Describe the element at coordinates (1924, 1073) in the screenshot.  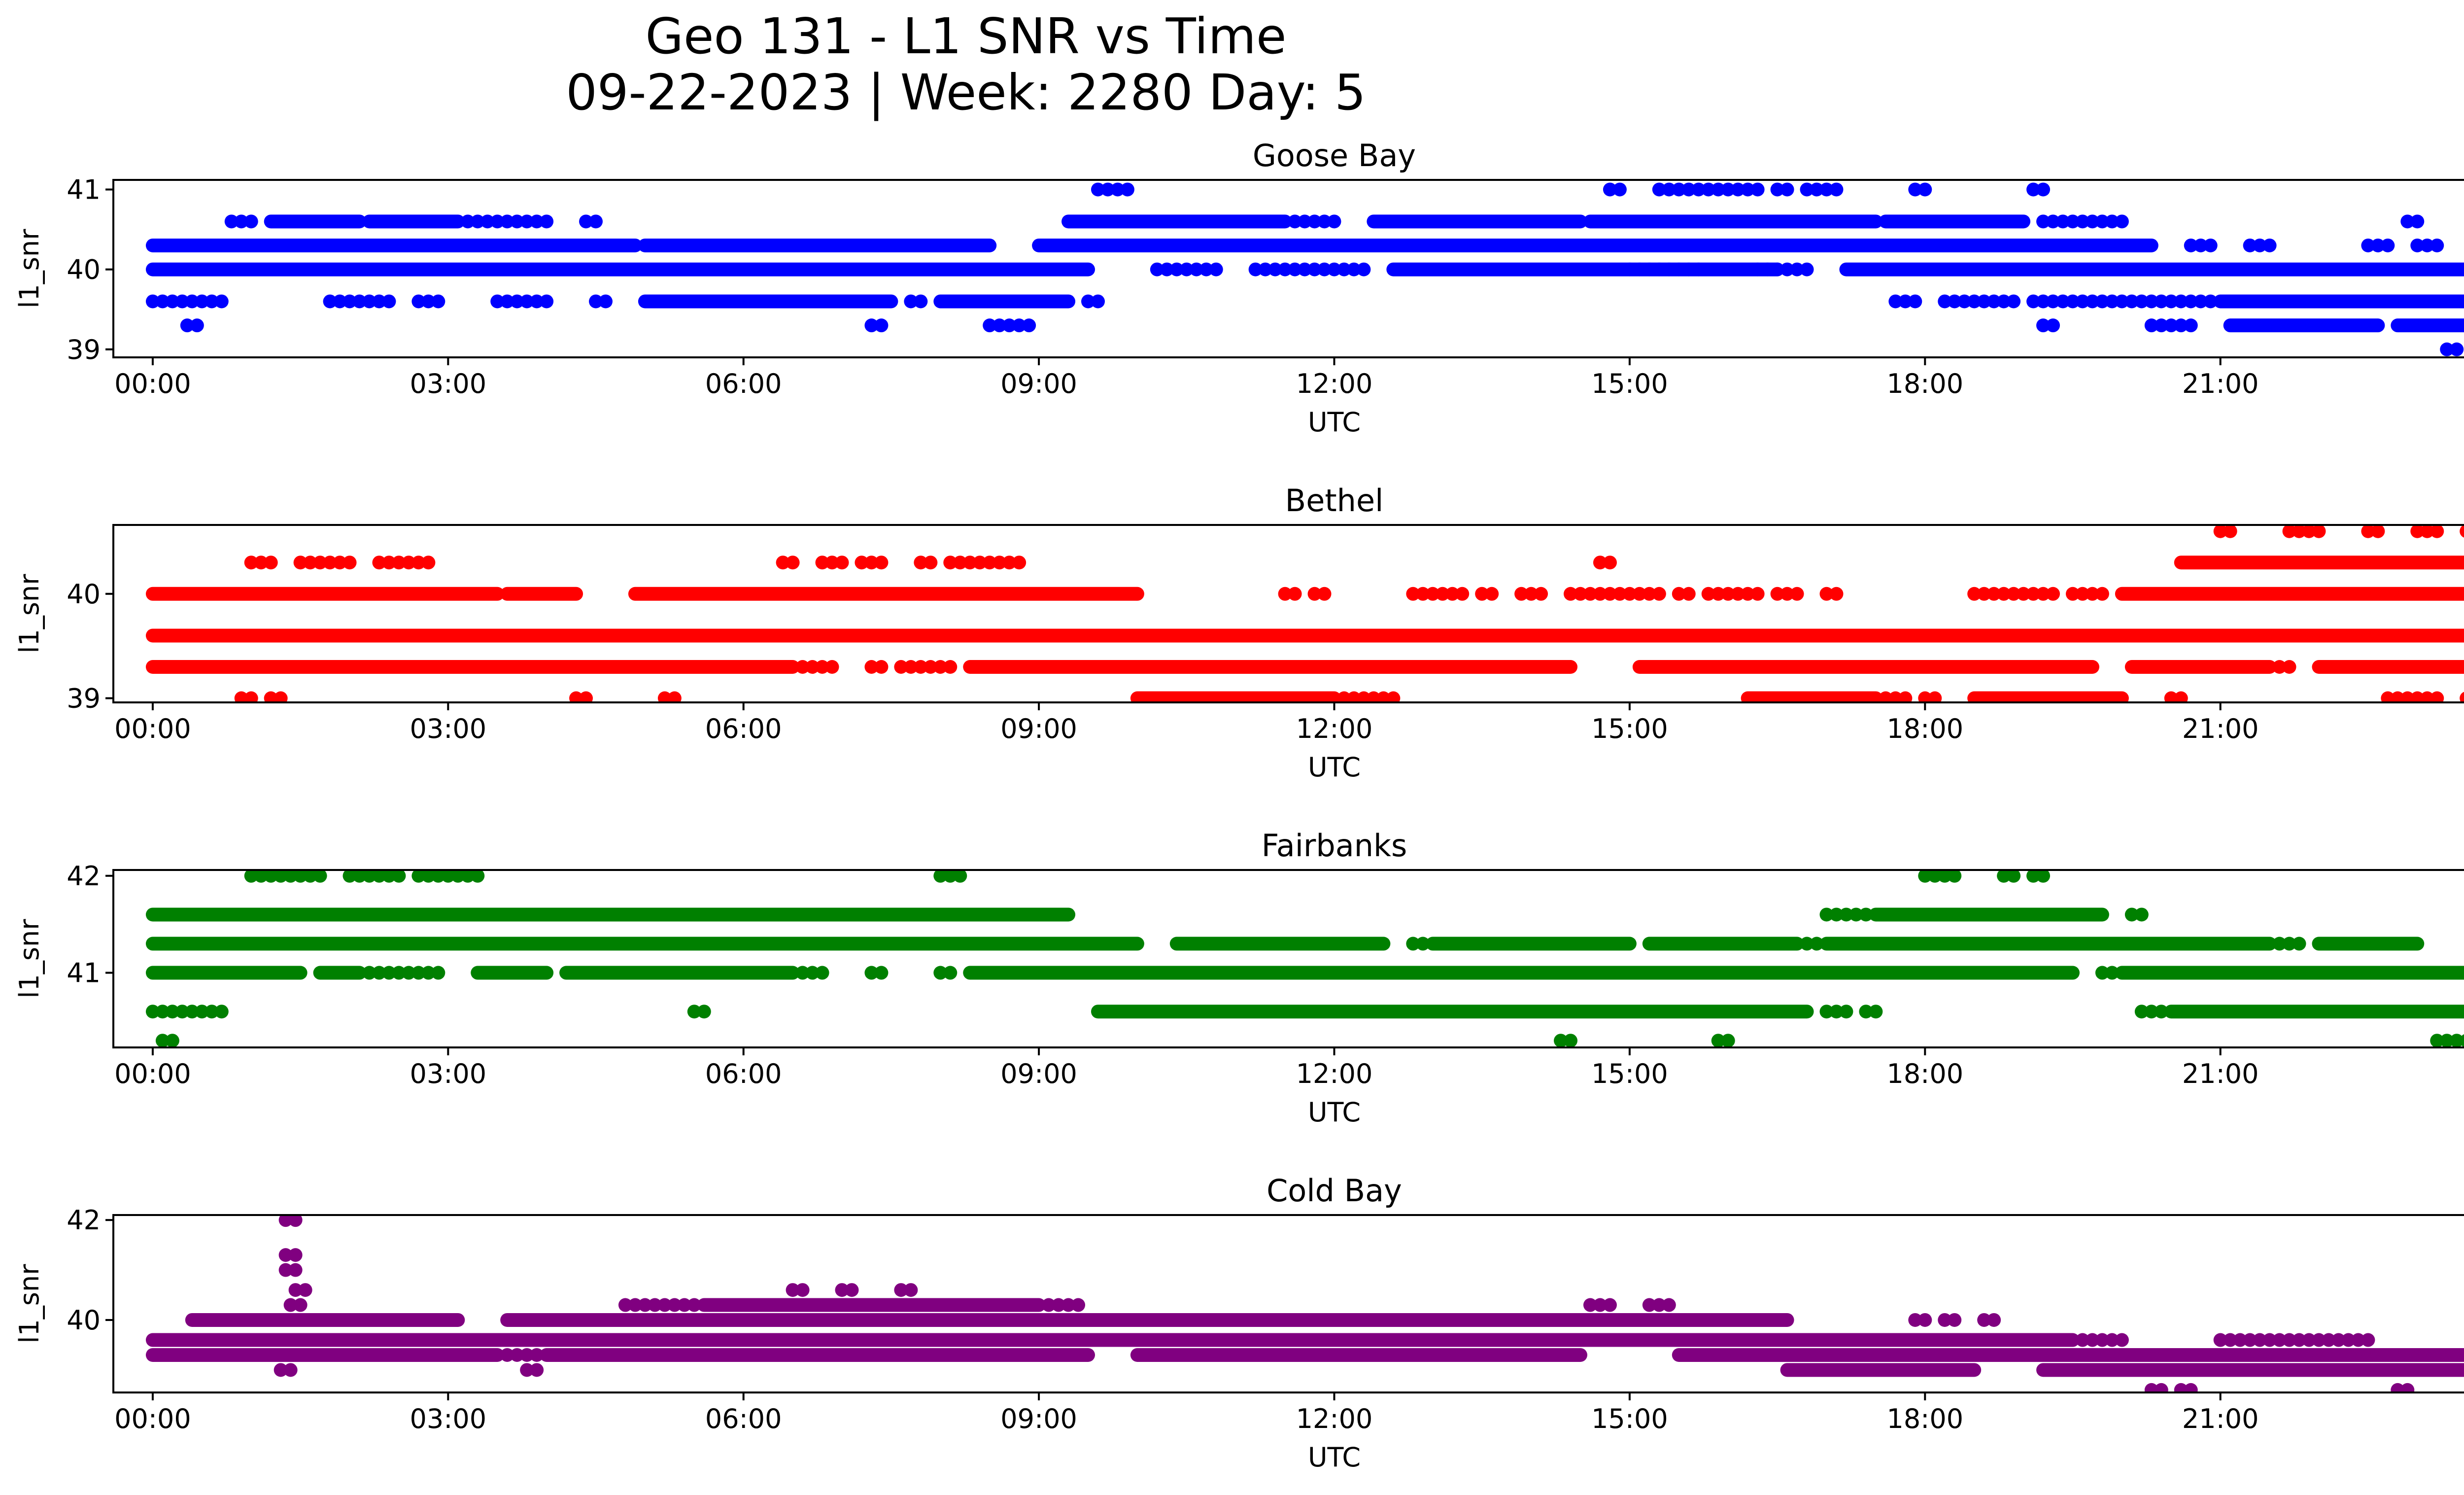
I see `x-tick-label: 18:00` at that location.